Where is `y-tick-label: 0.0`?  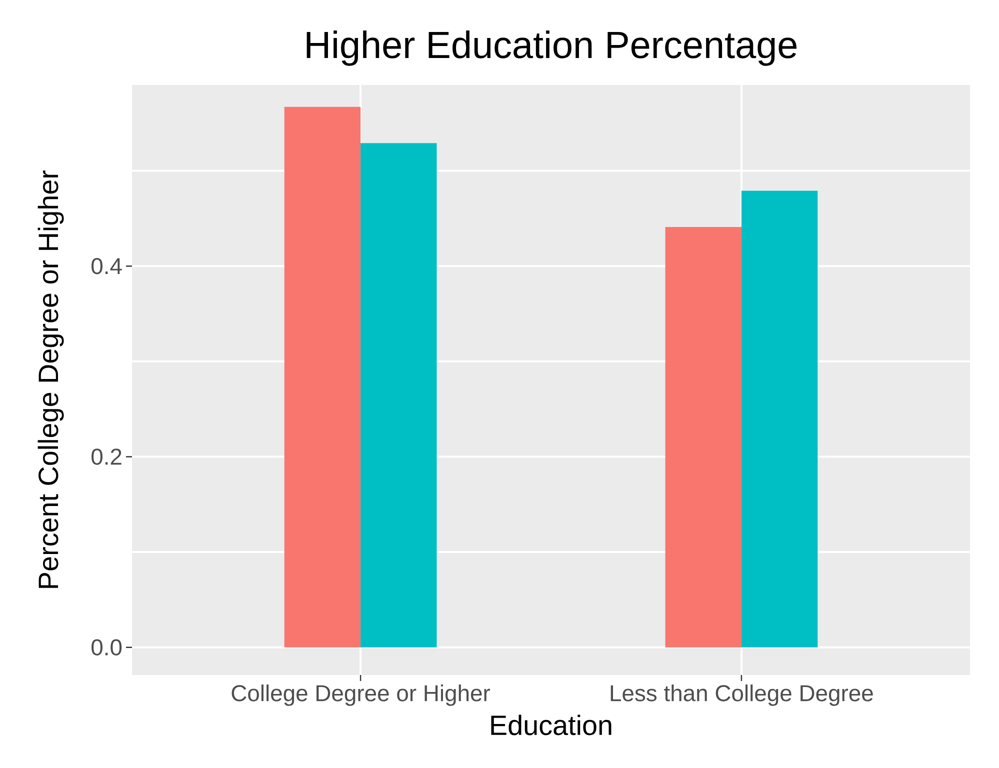
y-tick-label: 0.0 is located at coordinates (107, 647).